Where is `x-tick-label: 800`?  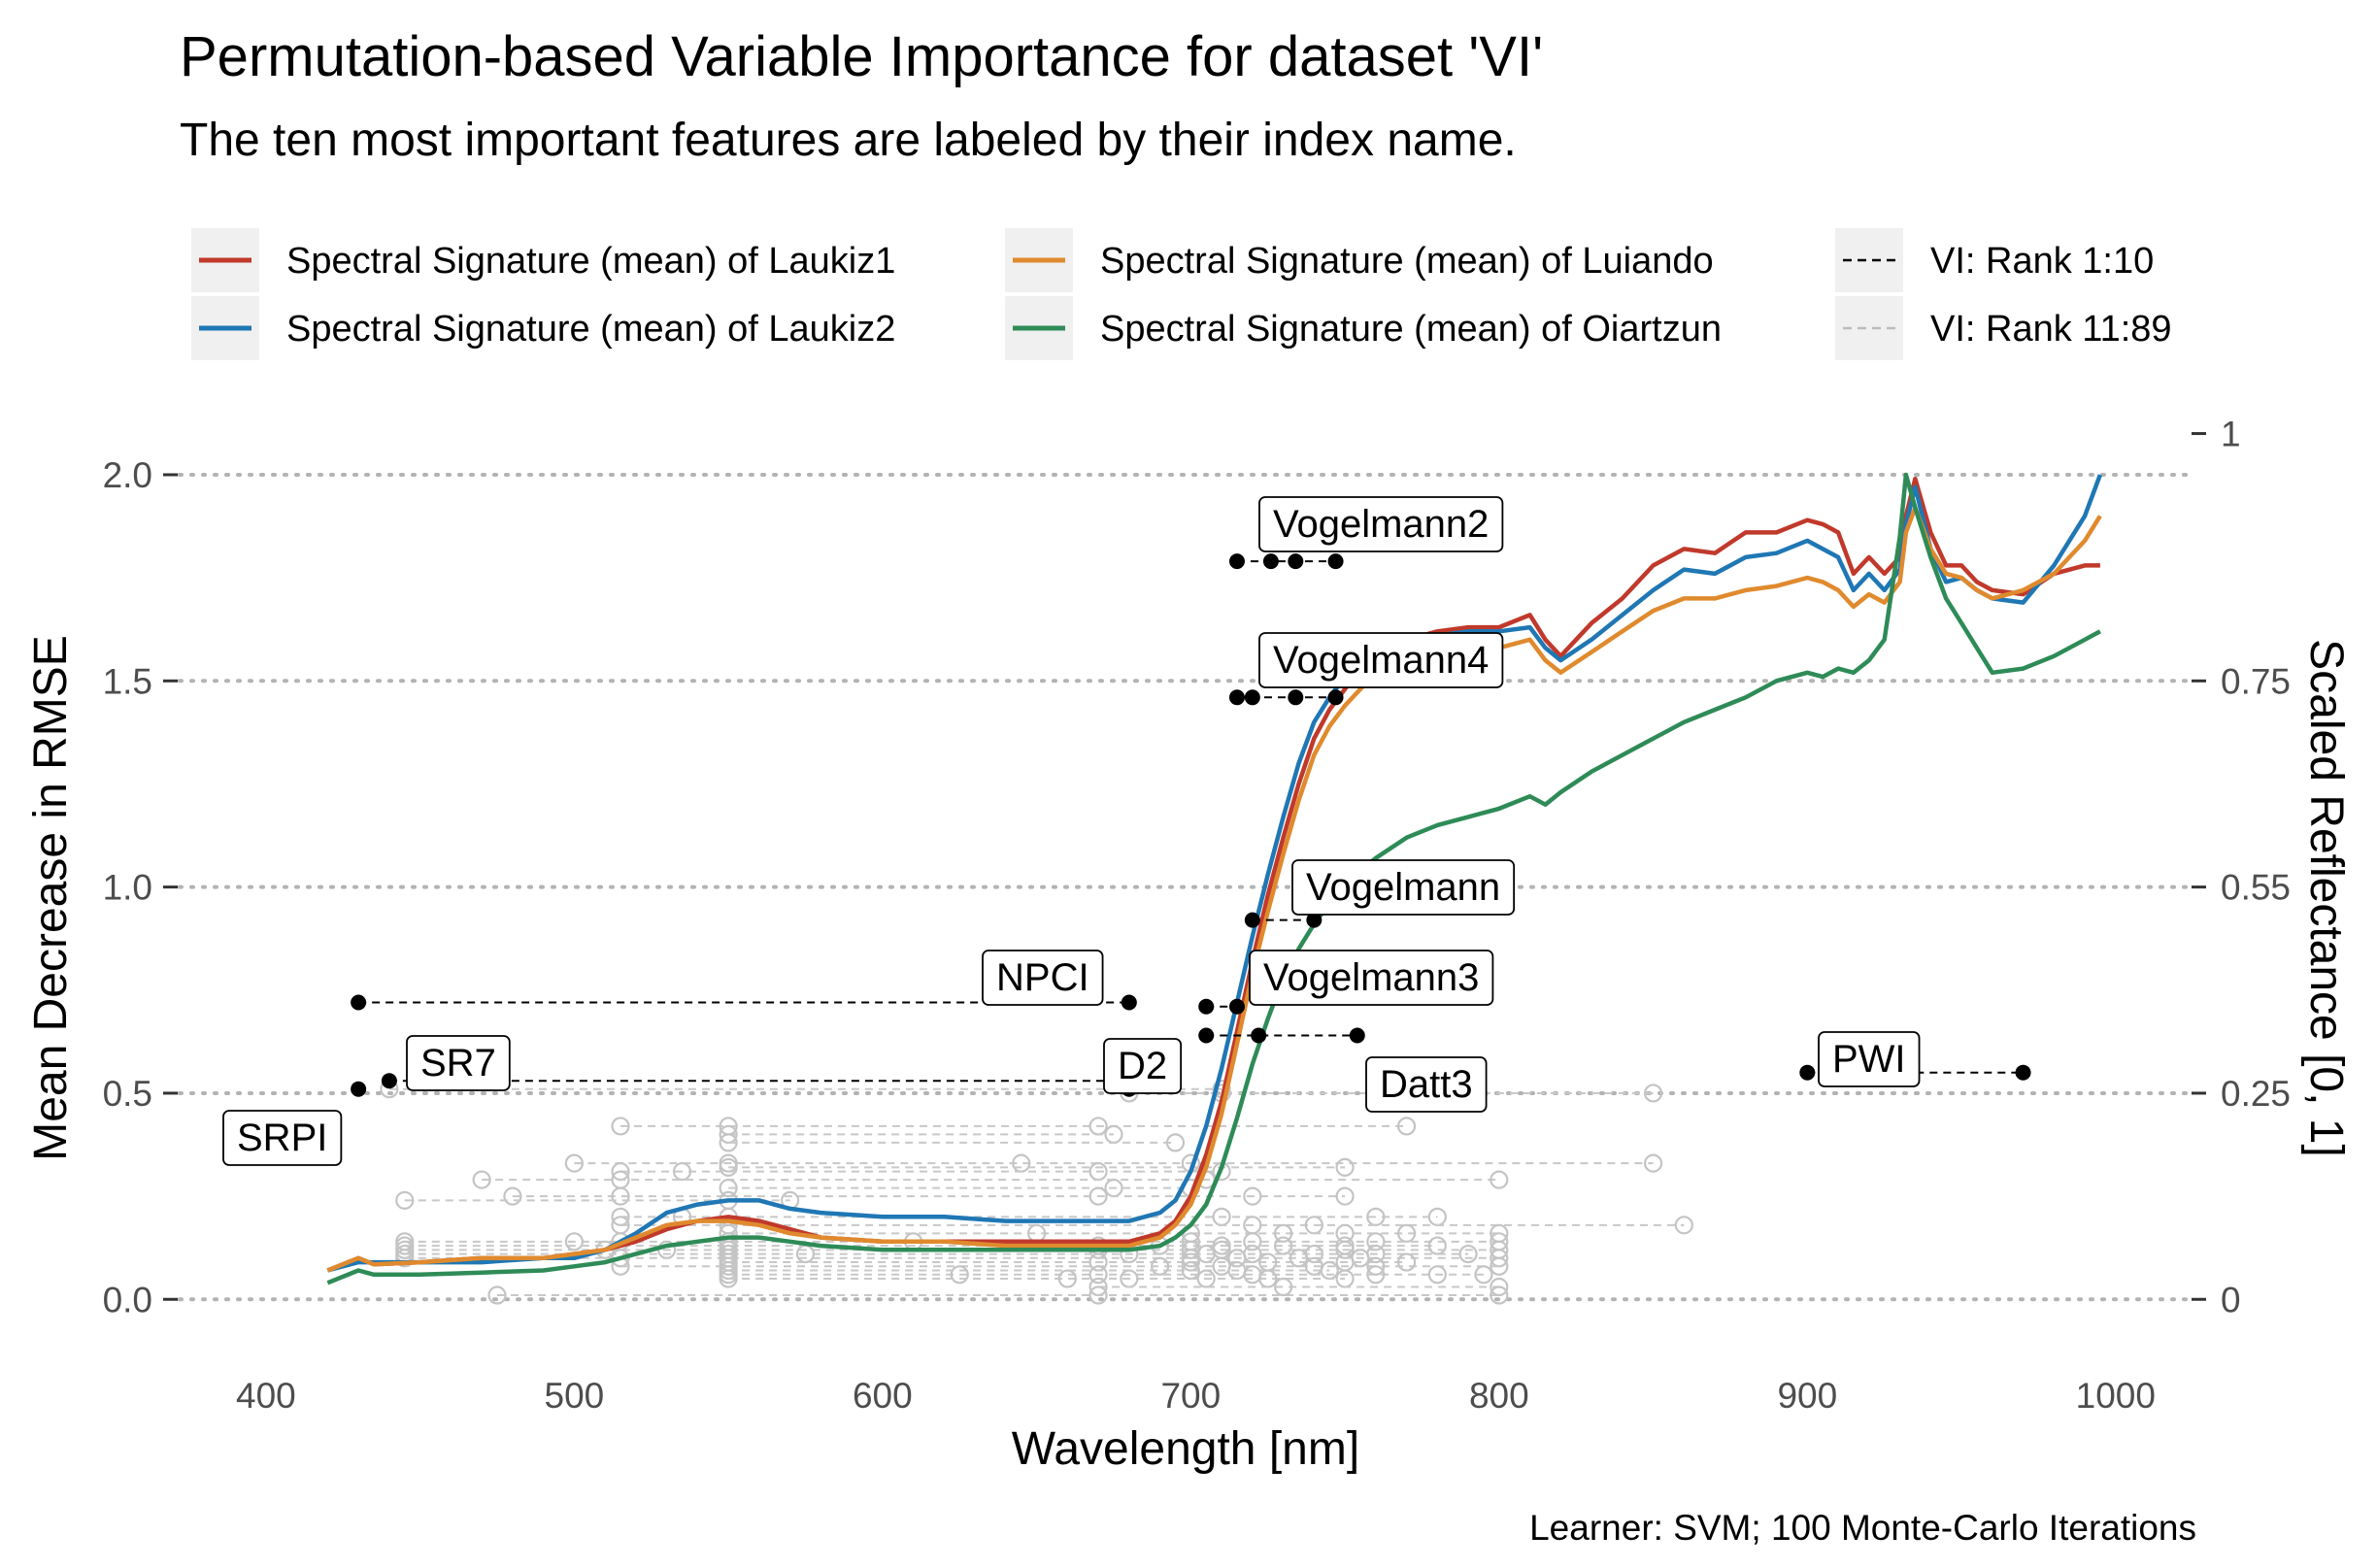
x-tick-label: 800 is located at coordinates (1499, 1396).